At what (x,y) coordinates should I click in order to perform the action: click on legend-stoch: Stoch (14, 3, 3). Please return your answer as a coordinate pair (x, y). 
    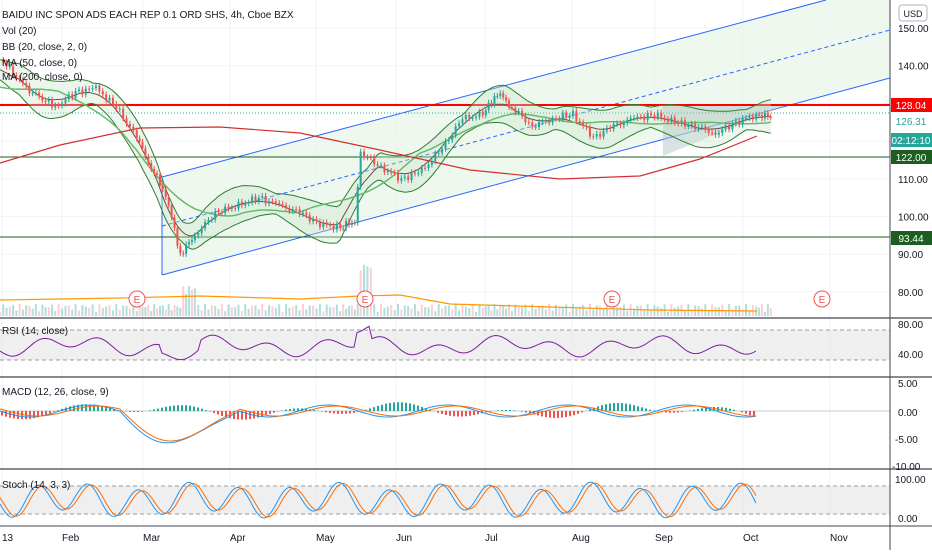
    Looking at the image, I should click on (36, 485).